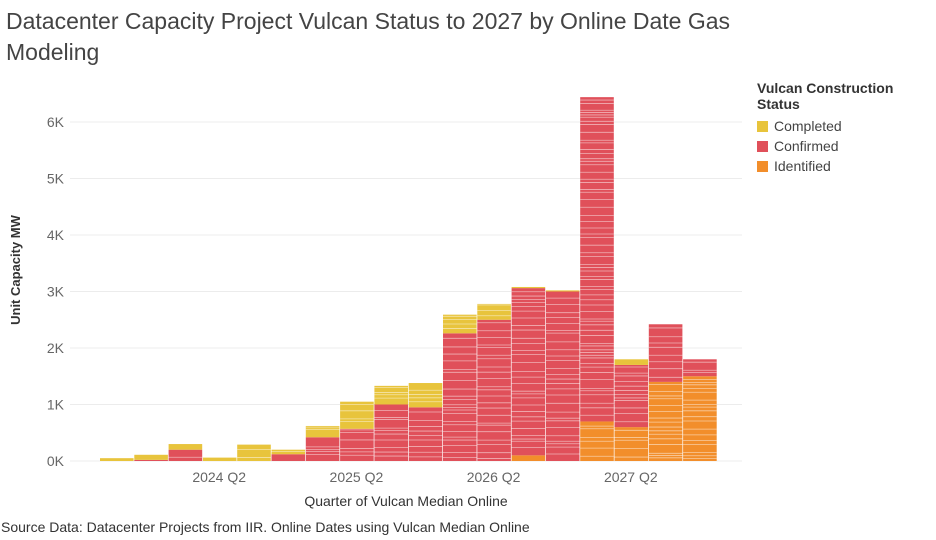 The width and height of the screenshot is (936, 540). I want to click on y-axis-label: Unit Capacity MW, so click(15, 269).